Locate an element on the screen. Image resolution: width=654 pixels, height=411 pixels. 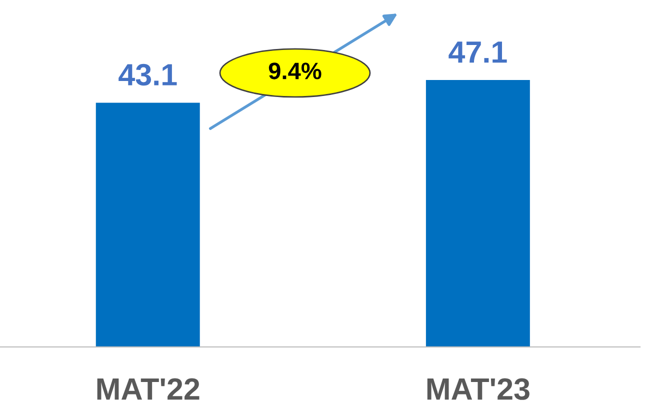
x-tick-label: MAT'22 is located at coordinates (148, 389).